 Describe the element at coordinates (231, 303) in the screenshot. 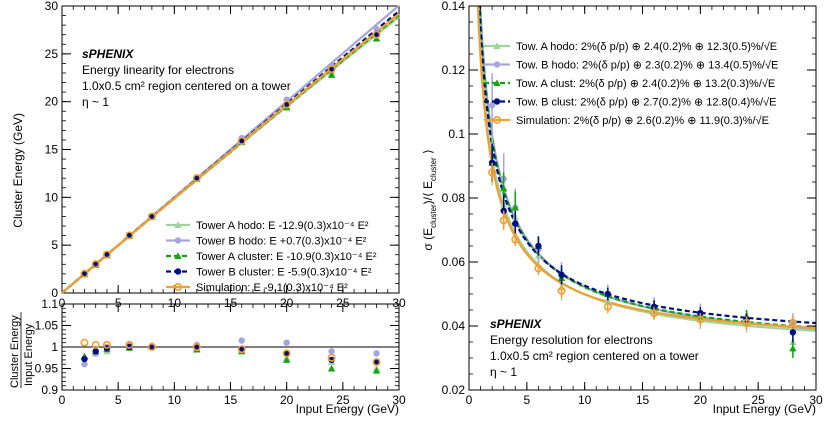

I see `linearity-x-tick-label: 15` at that location.